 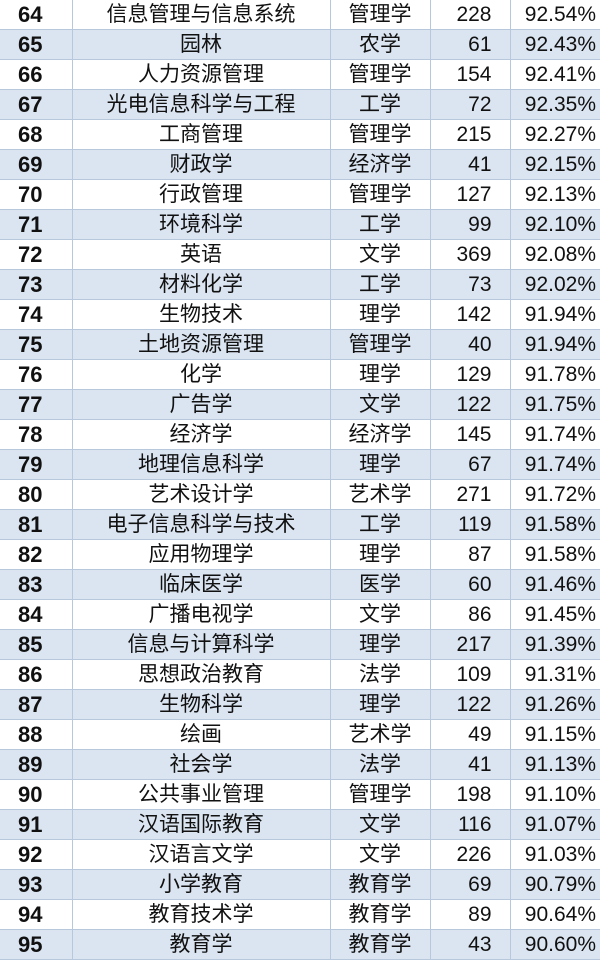 I want to click on table-row: 83 临床医学 医学 60 91.46%, so click(x=300, y=584).